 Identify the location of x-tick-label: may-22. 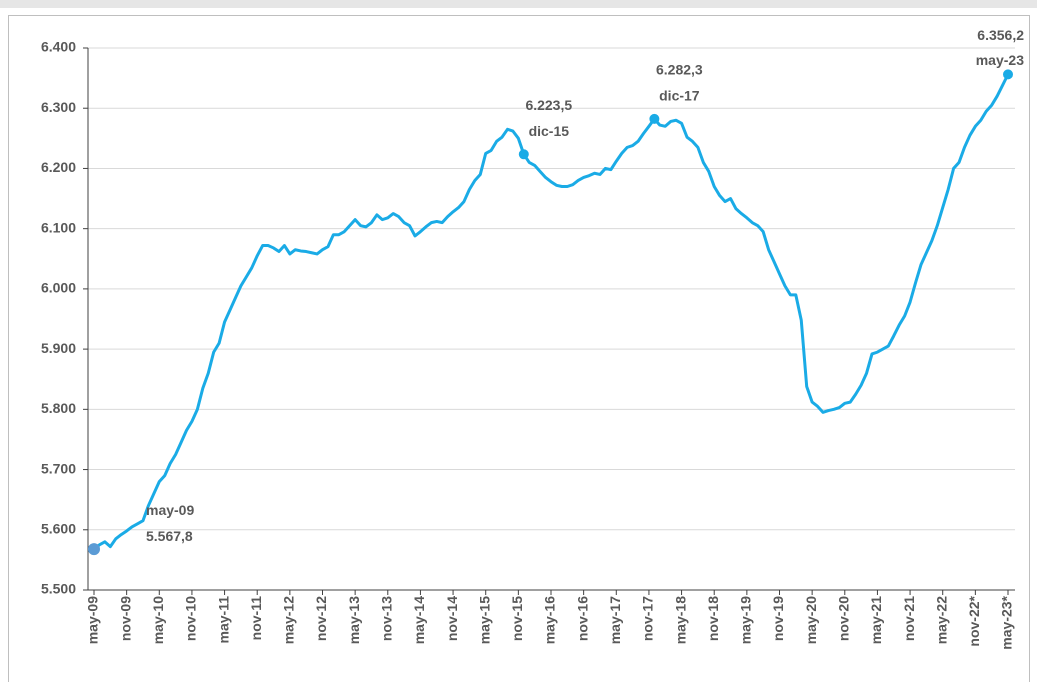
(941, 620).